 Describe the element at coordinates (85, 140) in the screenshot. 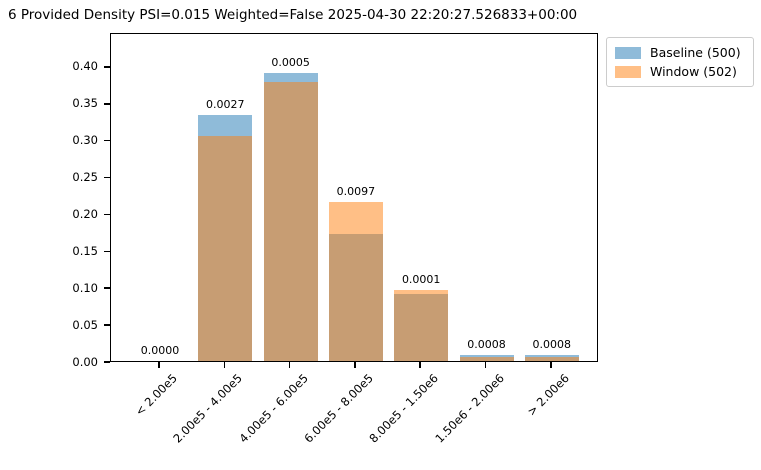

I see `y-tick-label: 0.30` at that location.